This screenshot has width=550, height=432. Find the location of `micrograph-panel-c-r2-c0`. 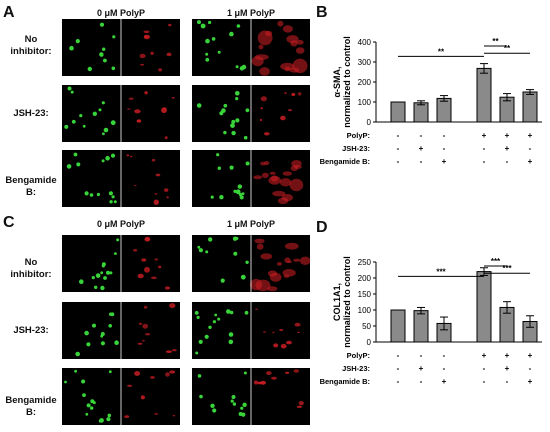

micrograph-panel-c-r2-c0 is located at coordinates (121, 396).